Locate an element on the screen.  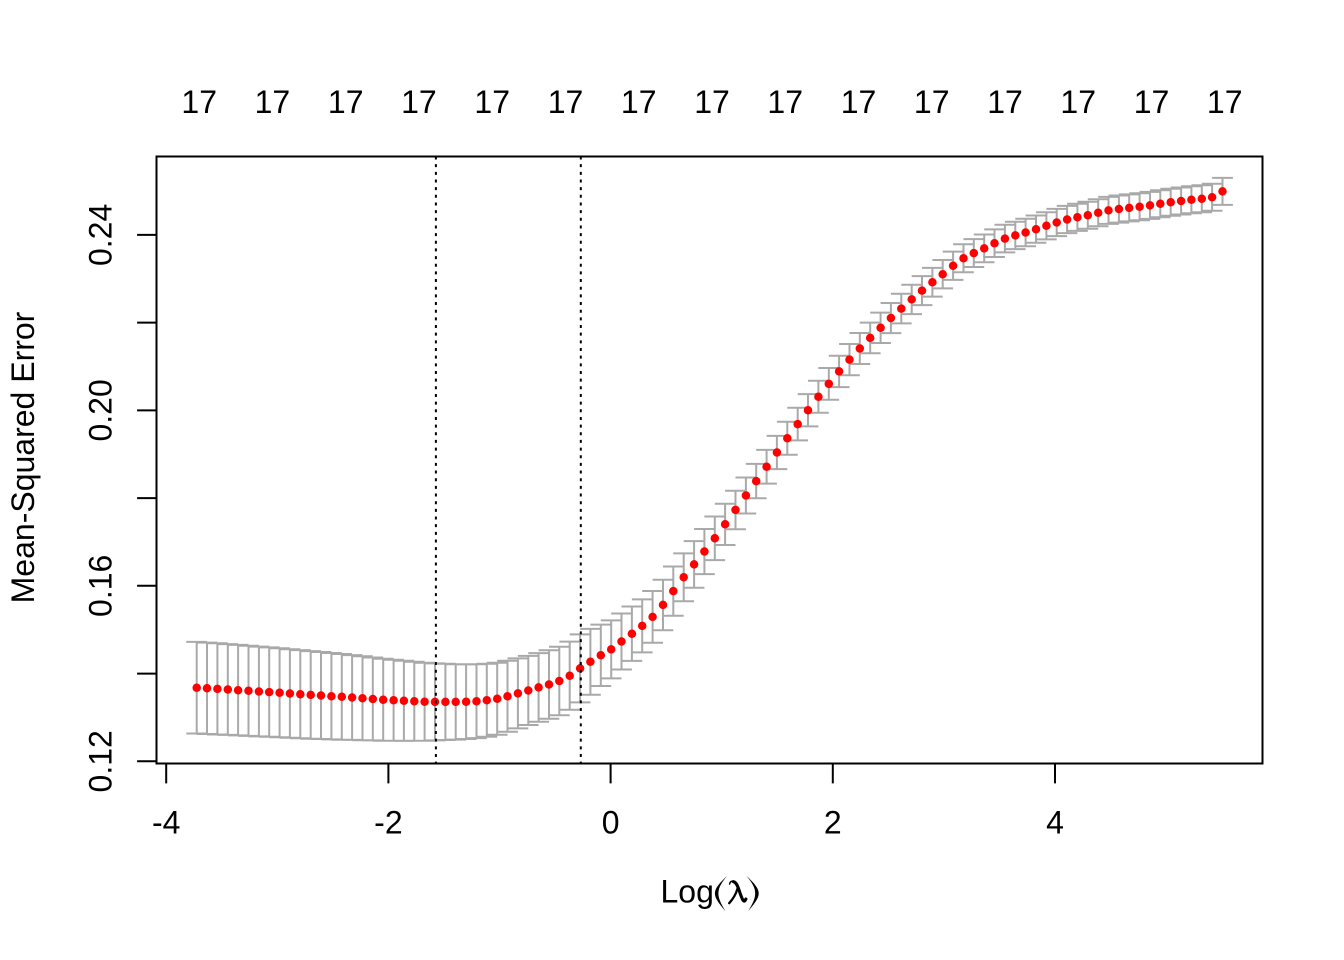
svg-text: -2 is located at coordinates (388, 823).